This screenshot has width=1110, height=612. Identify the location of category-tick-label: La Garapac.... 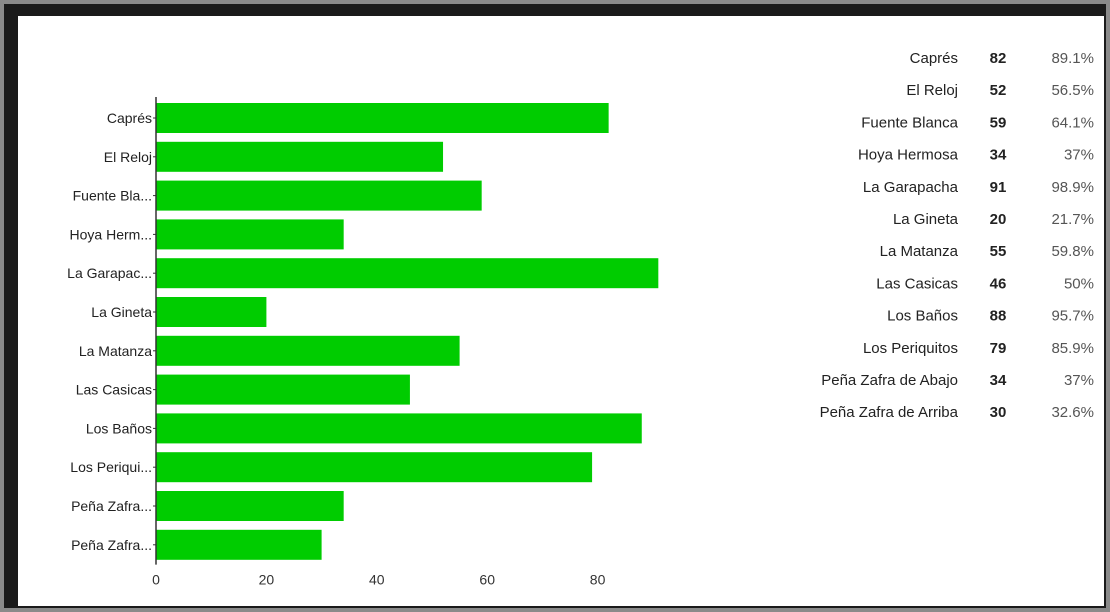
(109, 273).